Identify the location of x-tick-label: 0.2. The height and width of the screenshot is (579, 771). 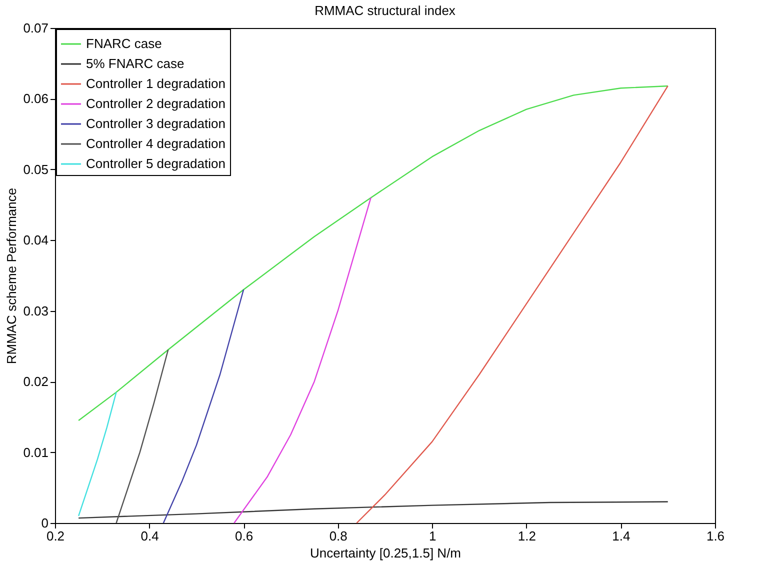
(55, 536).